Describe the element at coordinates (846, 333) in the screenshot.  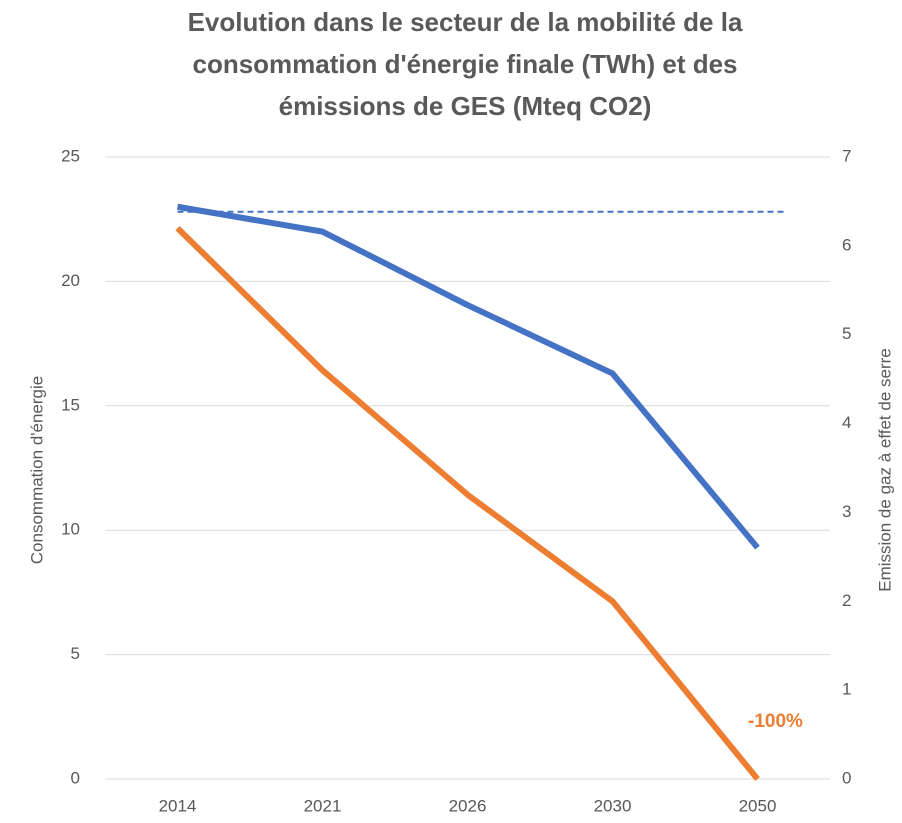
I see `y2-tick-label: 5` at that location.